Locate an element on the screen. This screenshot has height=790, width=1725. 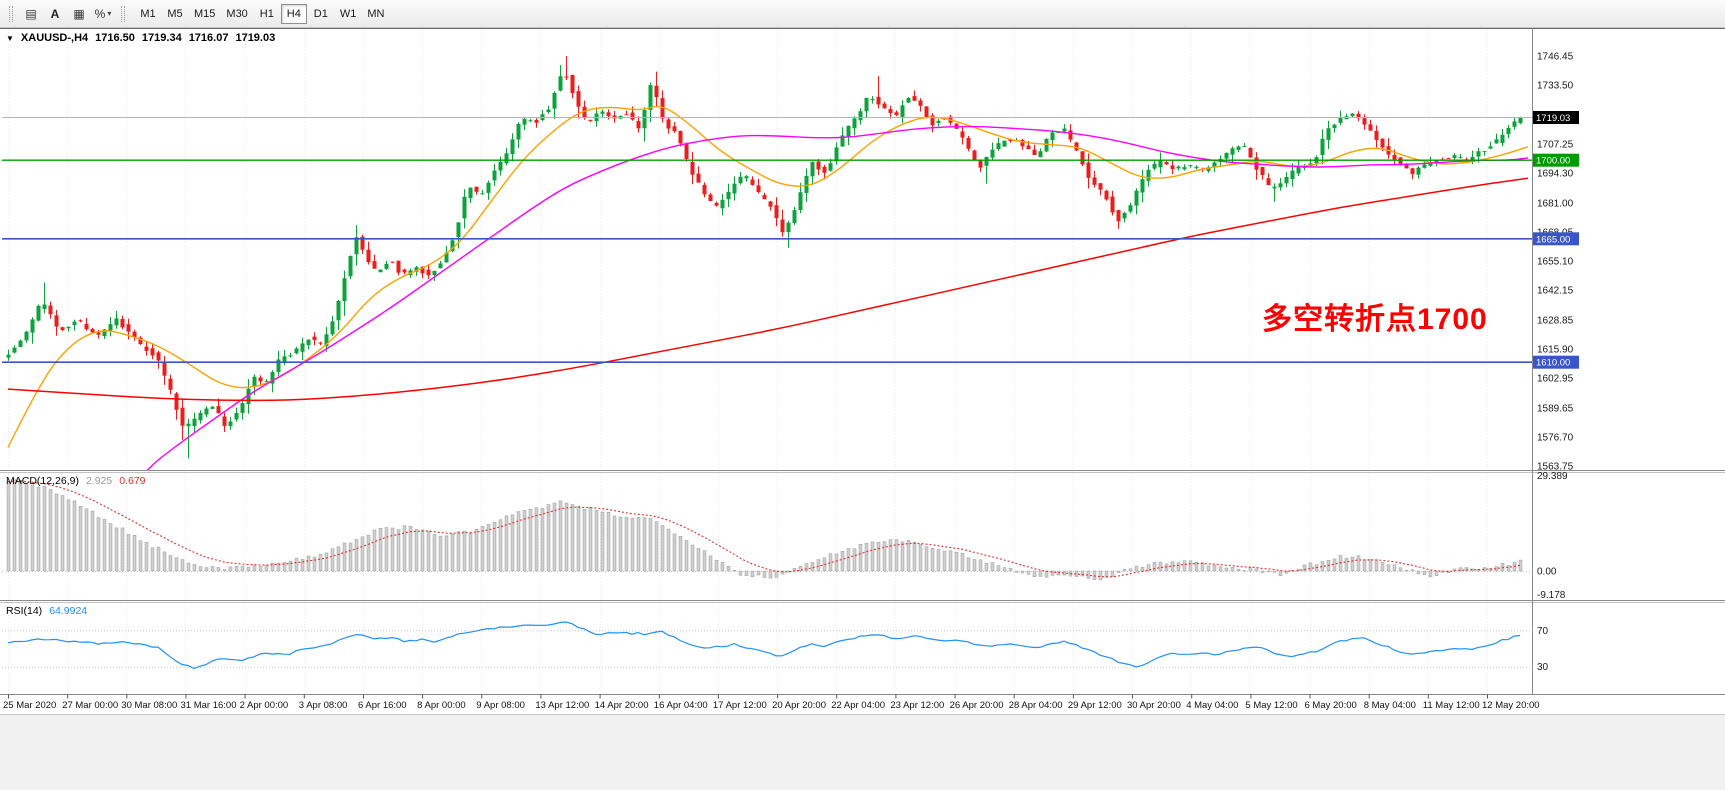
annotation-text: 多空转折点1700 is located at coordinates (1375, 319).